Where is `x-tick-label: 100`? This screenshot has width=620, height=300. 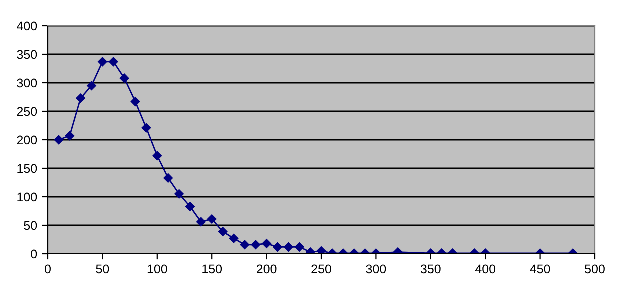 x-tick-label: 100 is located at coordinates (158, 269).